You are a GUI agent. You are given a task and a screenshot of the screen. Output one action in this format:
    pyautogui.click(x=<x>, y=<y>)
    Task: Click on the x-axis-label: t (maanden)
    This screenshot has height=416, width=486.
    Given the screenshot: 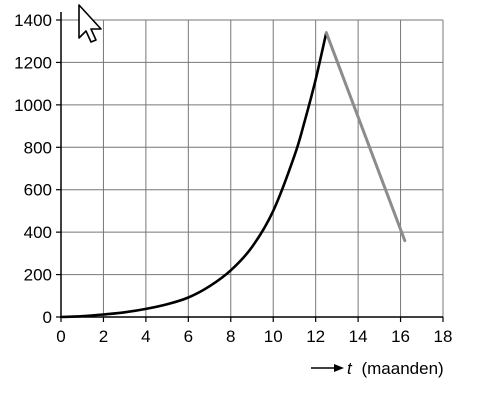 What is the action you would take?
    pyautogui.click(x=377, y=368)
    